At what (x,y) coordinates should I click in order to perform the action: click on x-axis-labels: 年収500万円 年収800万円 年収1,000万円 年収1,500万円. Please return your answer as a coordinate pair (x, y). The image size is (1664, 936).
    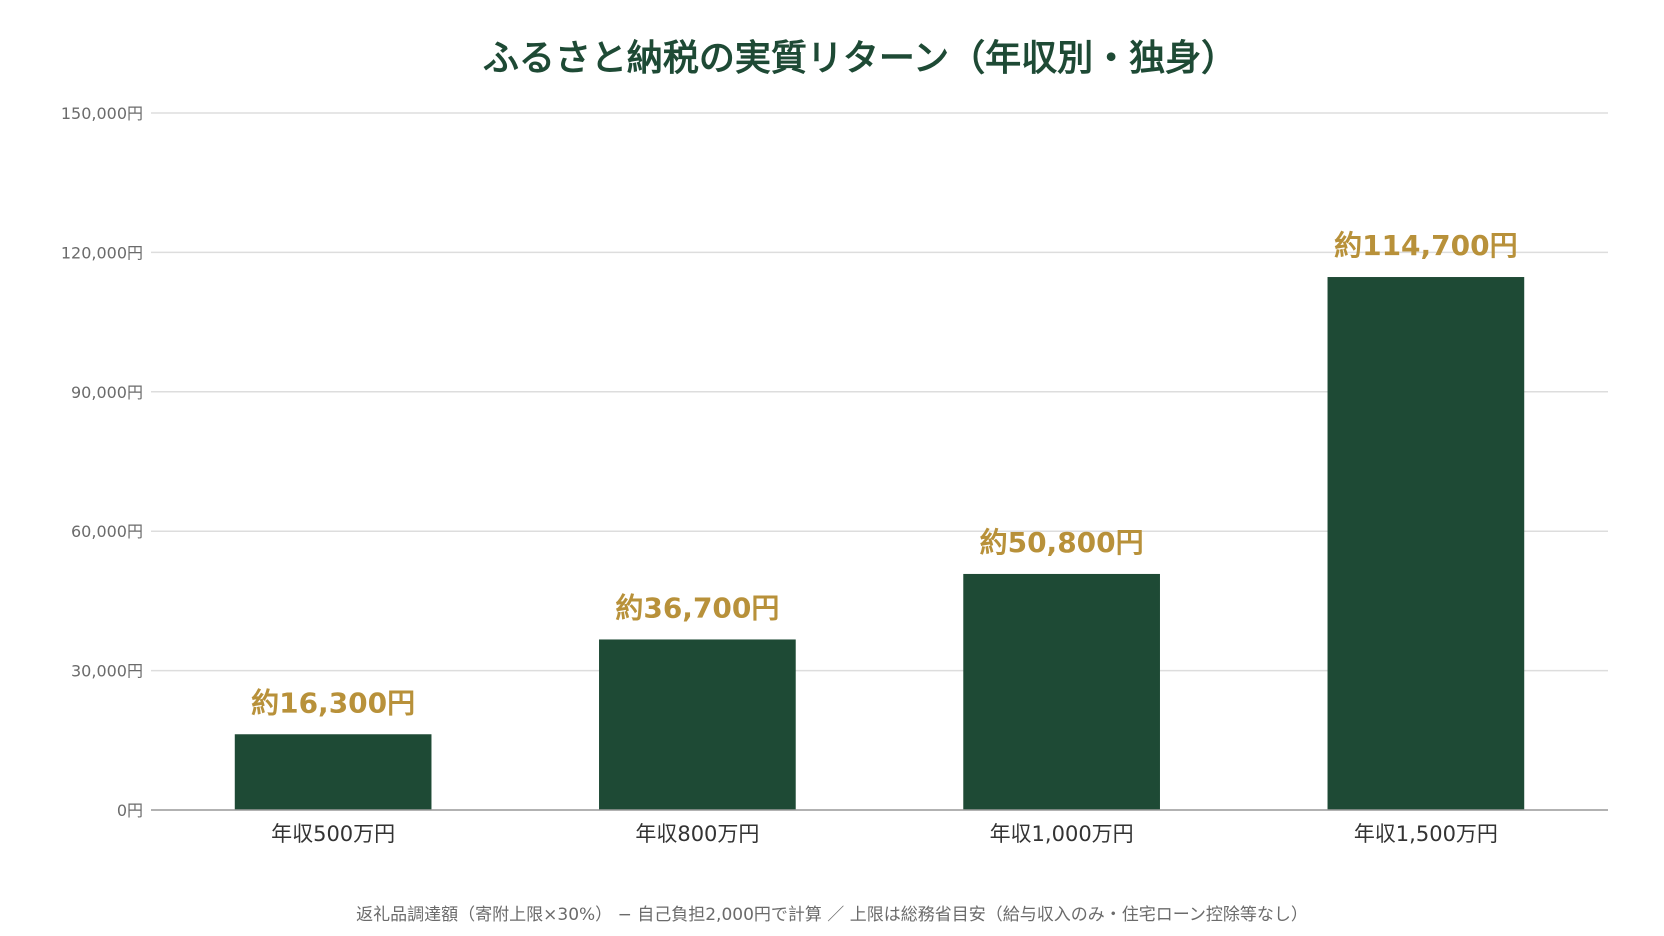
    Looking at the image, I should click on (884, 834).